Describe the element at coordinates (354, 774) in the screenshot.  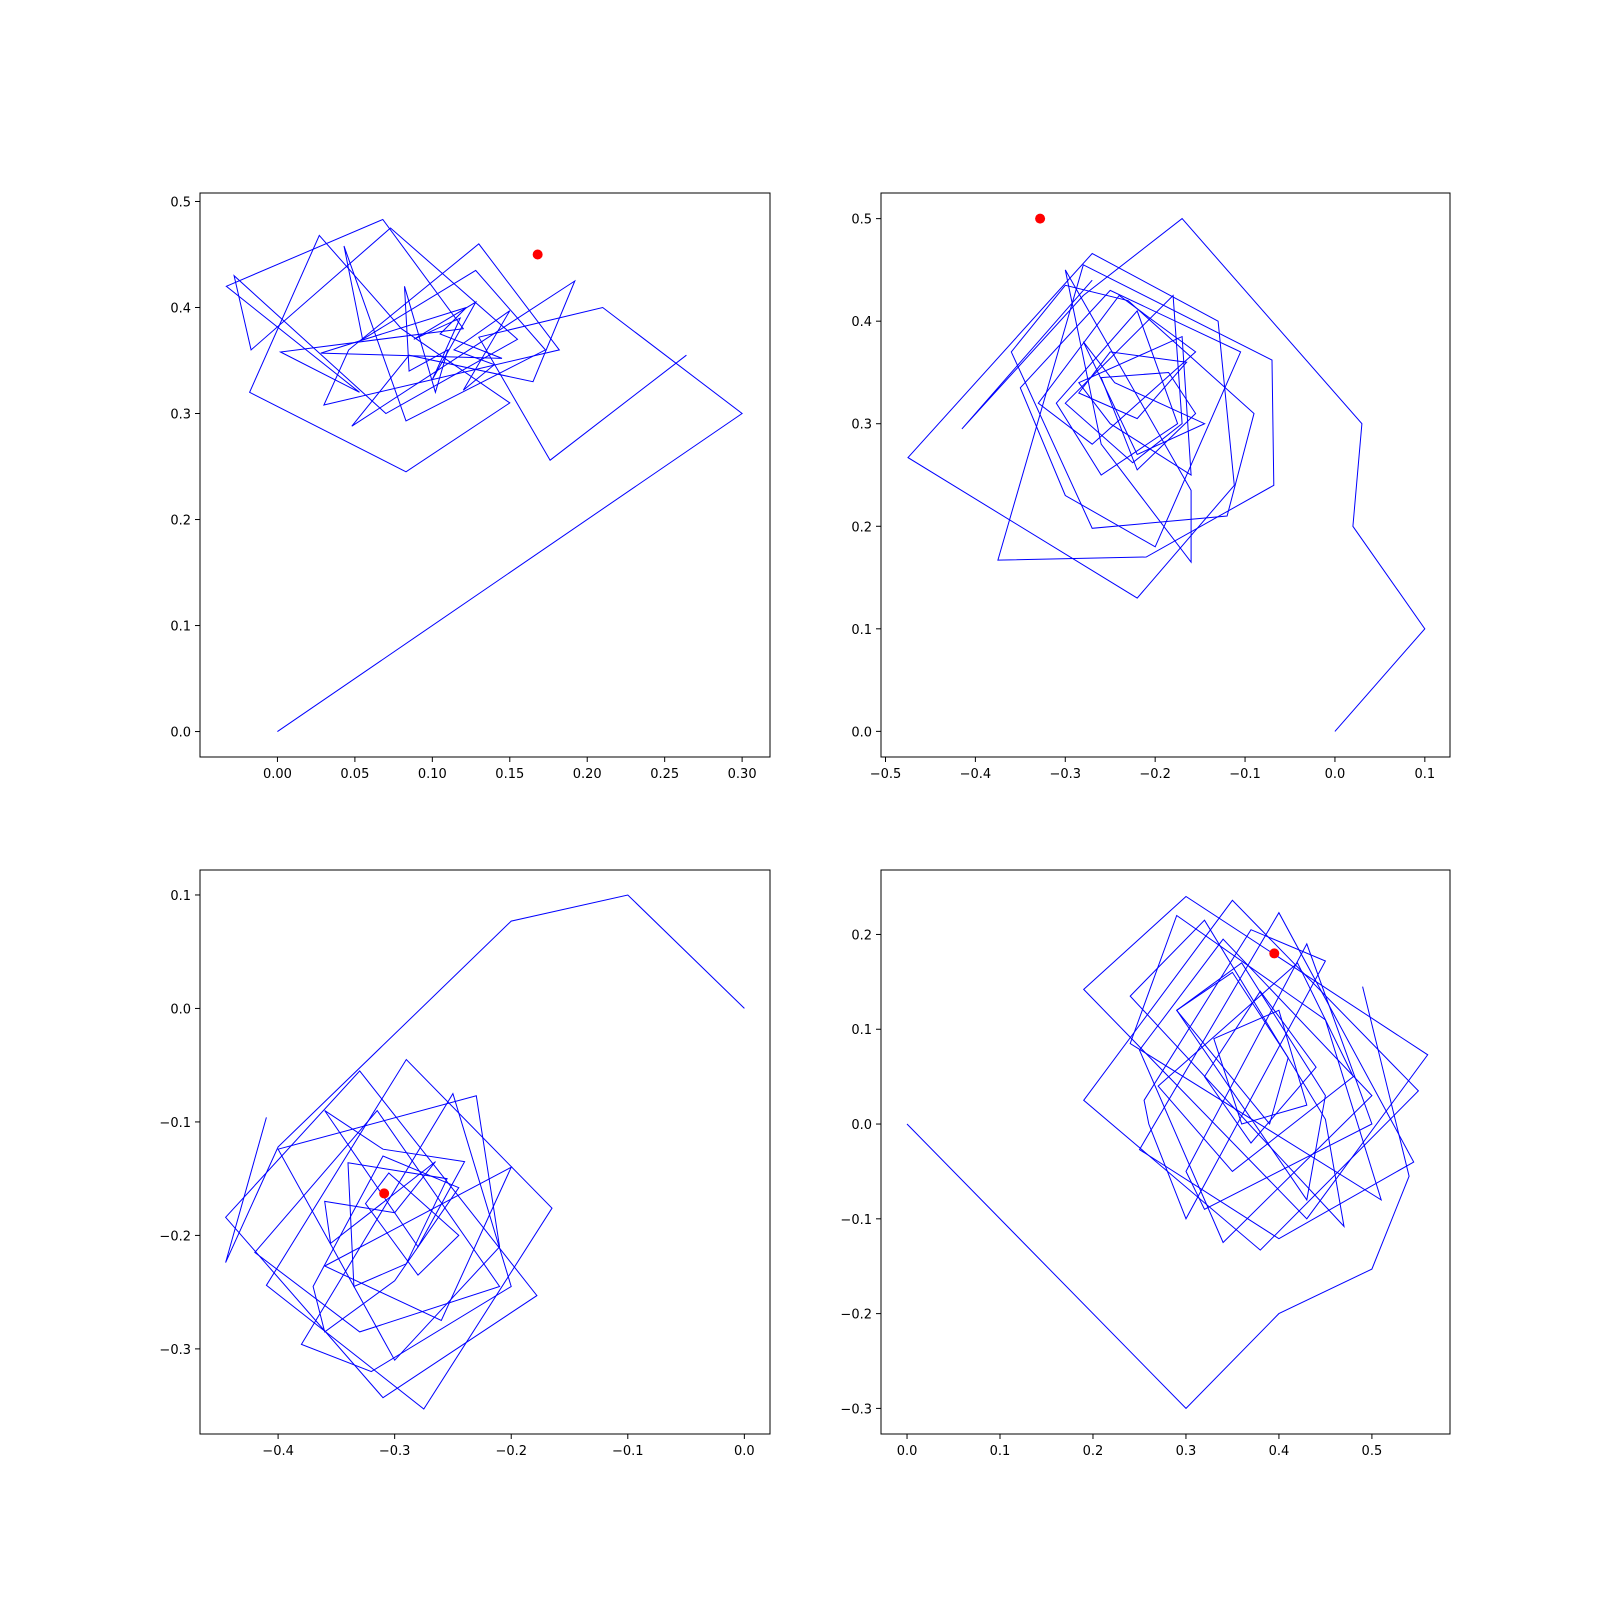
I see `x-tick-label: 0.05` at that location.